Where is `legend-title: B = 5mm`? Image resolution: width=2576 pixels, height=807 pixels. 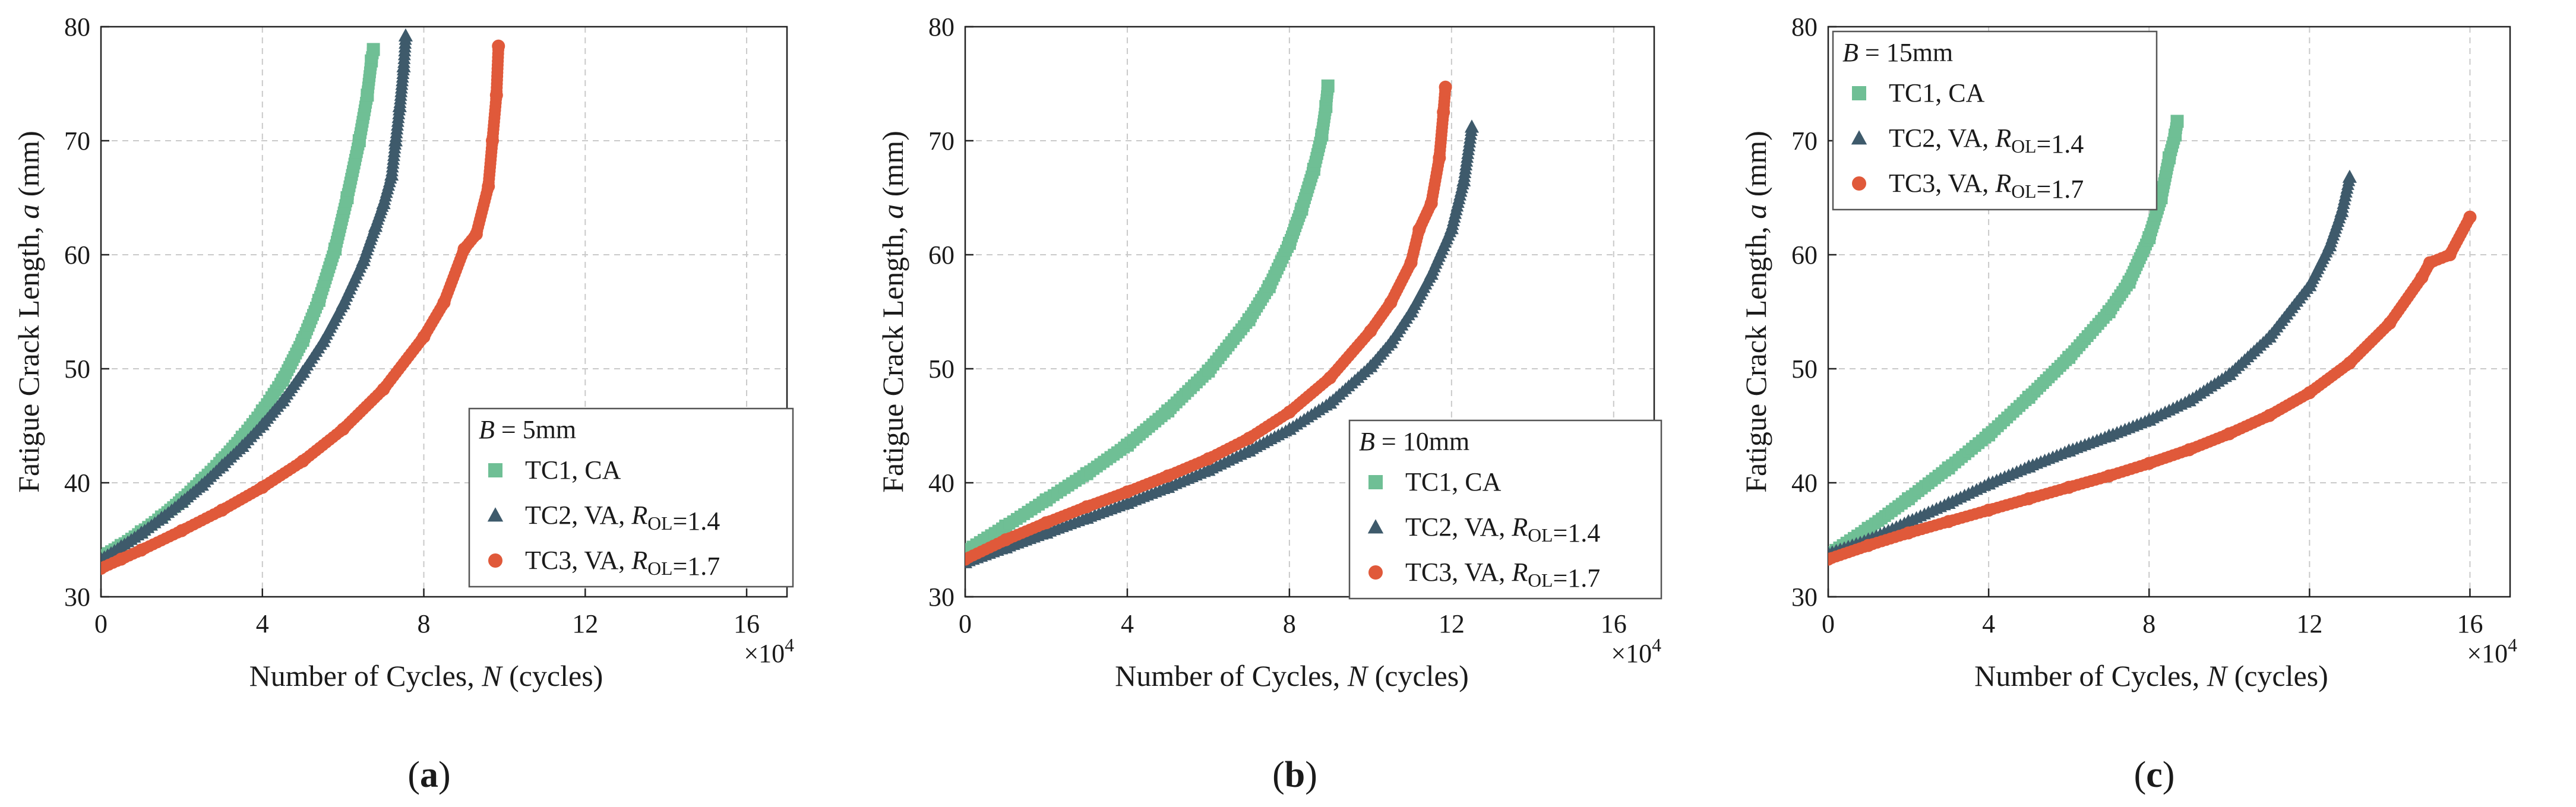
legend-title: B = 5mm is located at coordinates (527, 430).